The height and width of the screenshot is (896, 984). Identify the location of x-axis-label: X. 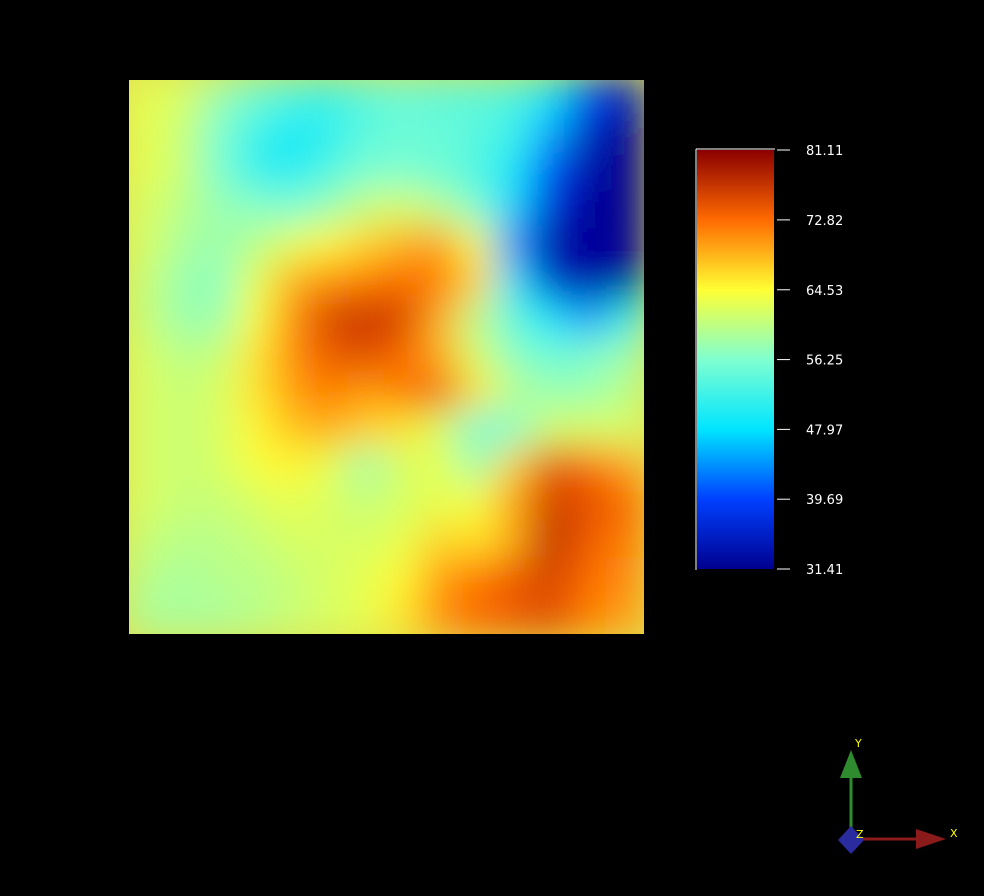
(954, 833).